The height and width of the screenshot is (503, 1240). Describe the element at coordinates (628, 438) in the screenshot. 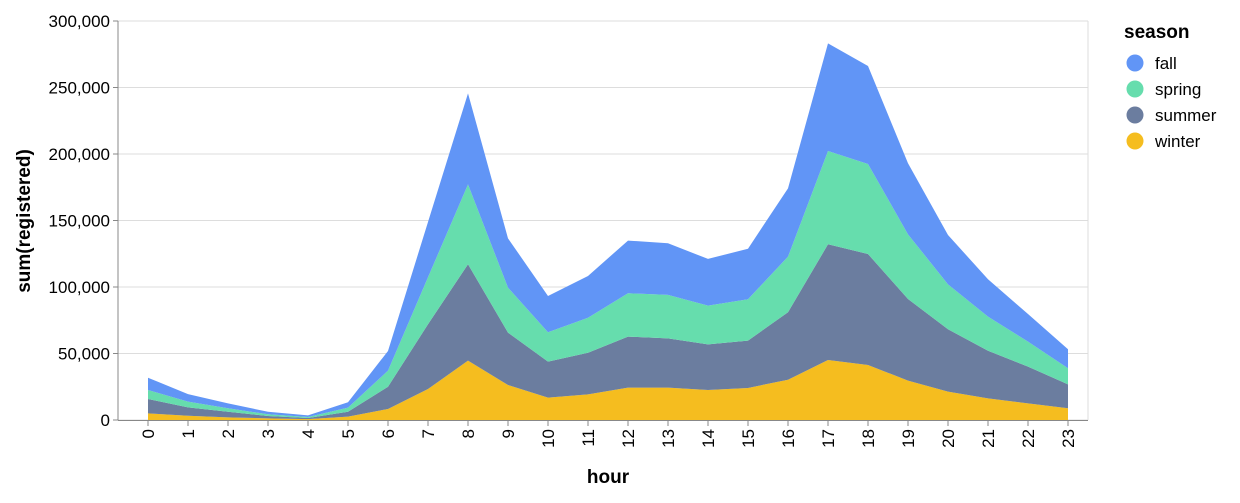

I see `x-tick-label: 12` at that location.